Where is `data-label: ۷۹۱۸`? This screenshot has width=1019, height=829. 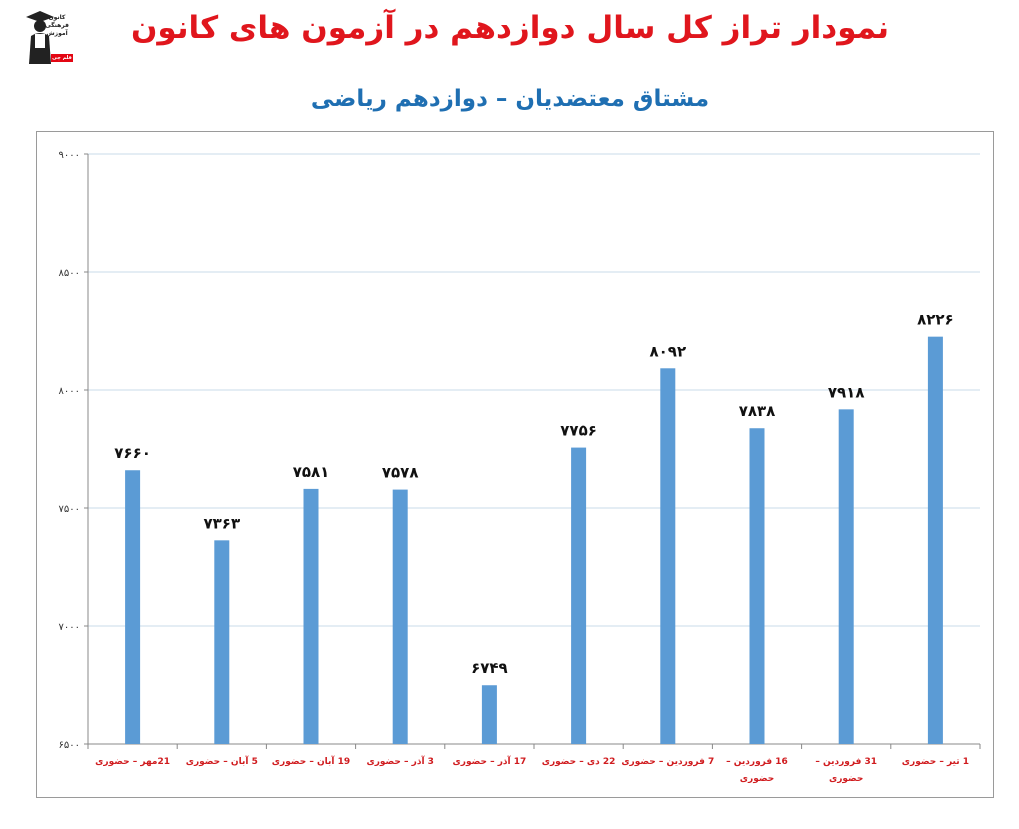
data-label: ۷۹۱۸ is located at coordinates (846, 392).